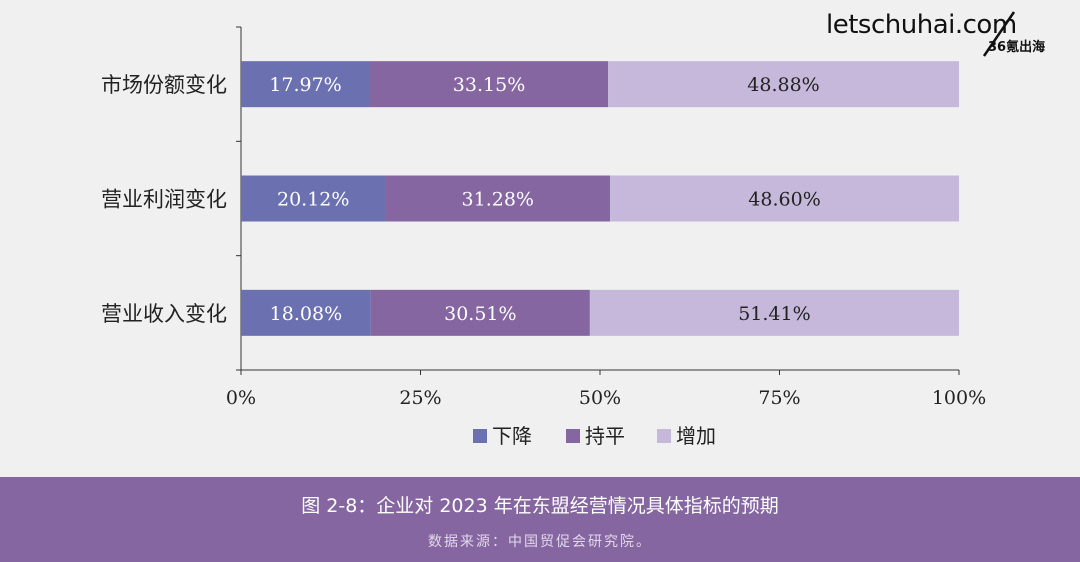 The height and width of the screenshot is (562, 1080). What do you see at coordinates (605, 436) in the screenshot?
I see `legend-label: 持平` at bounding box center [605, 436].